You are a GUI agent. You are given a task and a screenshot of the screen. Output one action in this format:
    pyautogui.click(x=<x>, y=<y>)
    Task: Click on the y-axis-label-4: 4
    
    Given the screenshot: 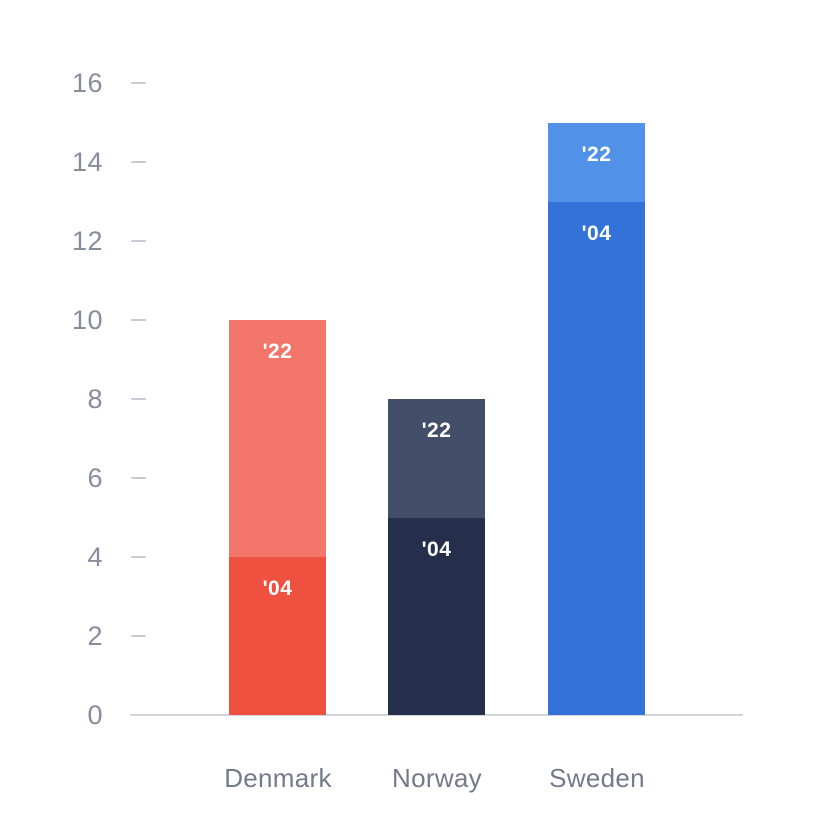 What is the action you would take?
    pyautogui.click(x=95, y=557)
    